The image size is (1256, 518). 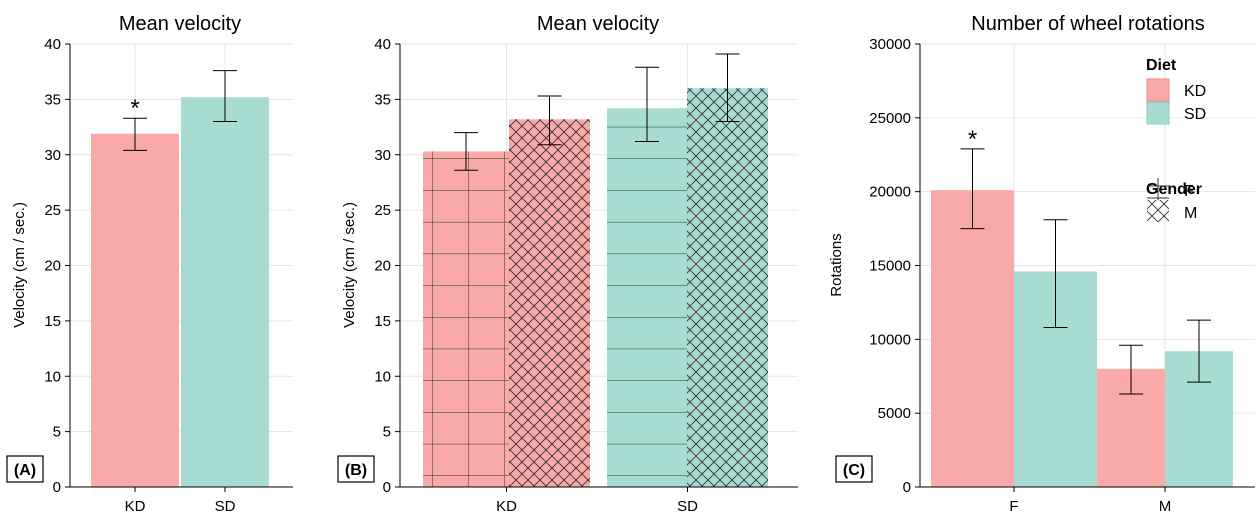 What do you see at coordinates (135, 134) in the screenshot?
I see `panel-a-errorbar-kd` at bounding box center [135, 134].